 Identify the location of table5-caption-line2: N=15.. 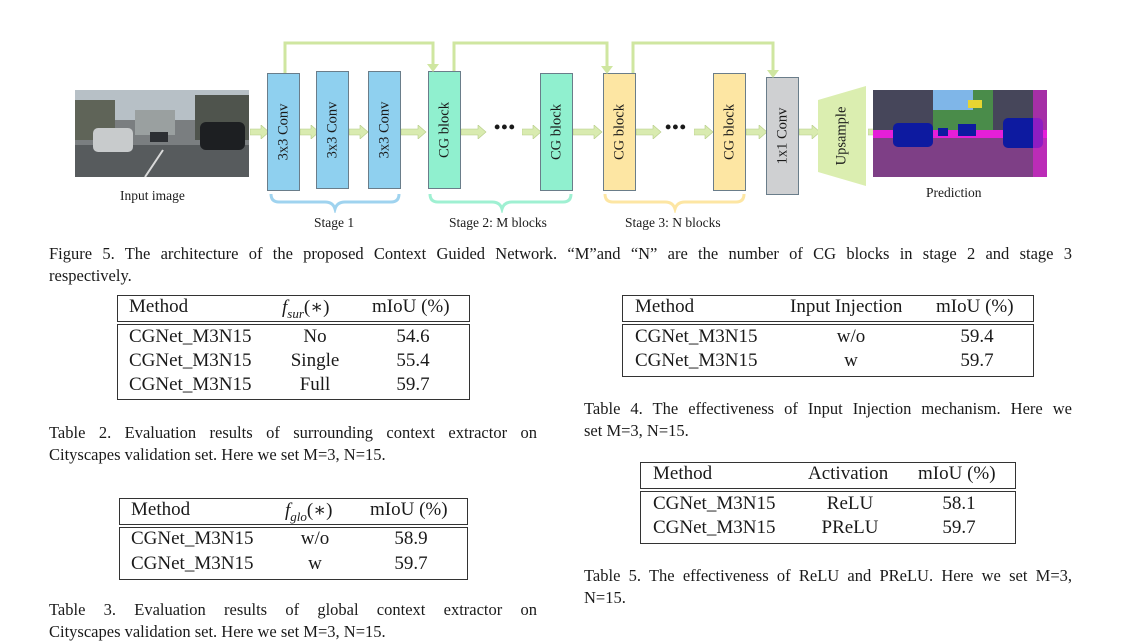
(605, 597).